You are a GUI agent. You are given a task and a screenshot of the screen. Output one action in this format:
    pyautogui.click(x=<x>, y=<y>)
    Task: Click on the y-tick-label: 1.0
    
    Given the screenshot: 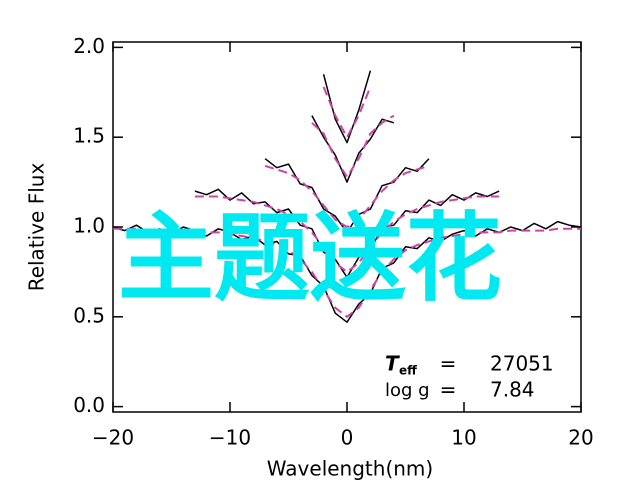 What is the action you would take?
    pyautogui.click(x=89, y=226)
    